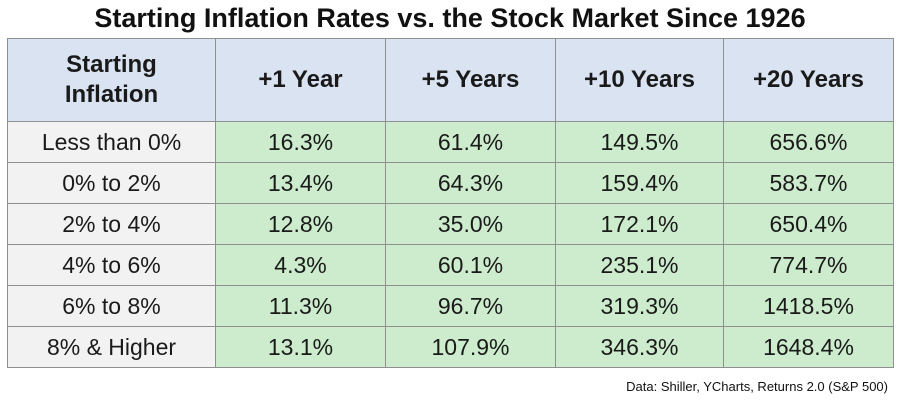 The width and height of the screenshot is (900, 403). I want to click on value-cell: 235.1%, so click(639, 265).